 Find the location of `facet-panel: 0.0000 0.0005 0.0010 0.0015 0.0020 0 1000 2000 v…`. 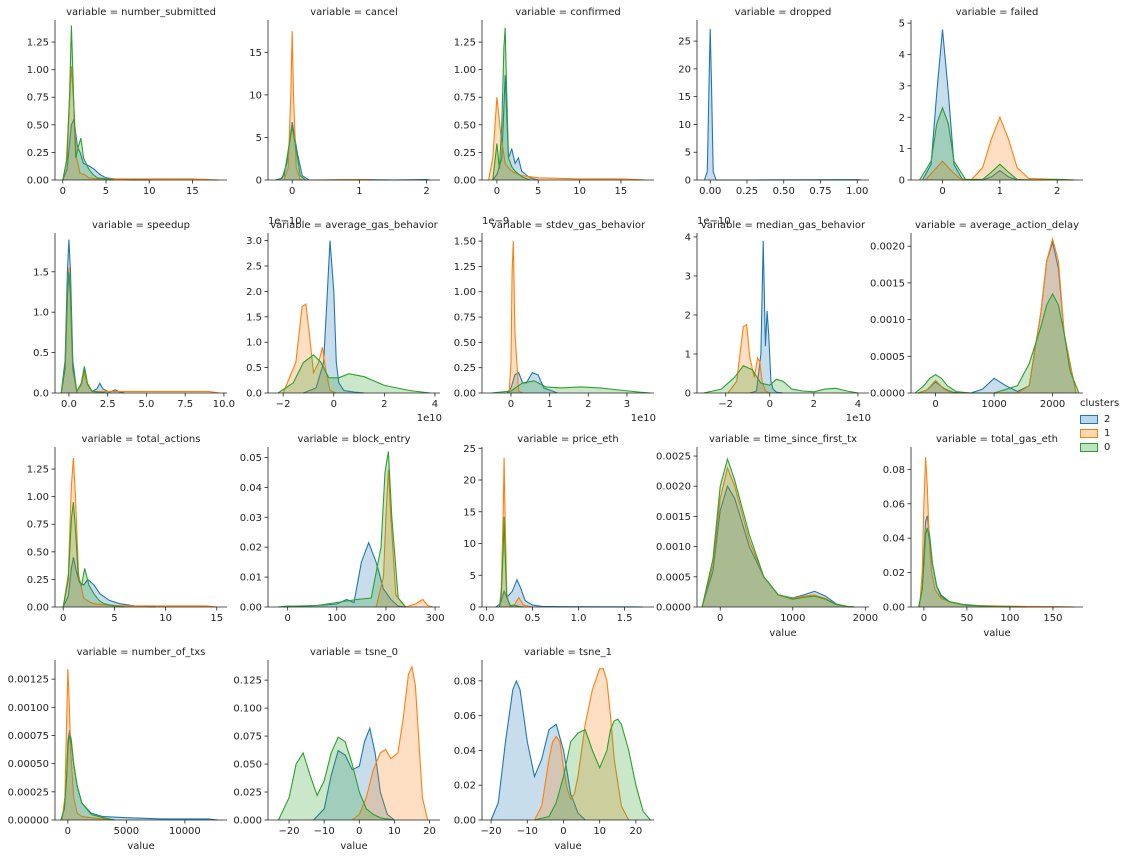

facet-panel: 0.0000 0.0005 0.0010 0.0015 0.0020 0 1000 2000 v… is located at coordinates (976, 315).